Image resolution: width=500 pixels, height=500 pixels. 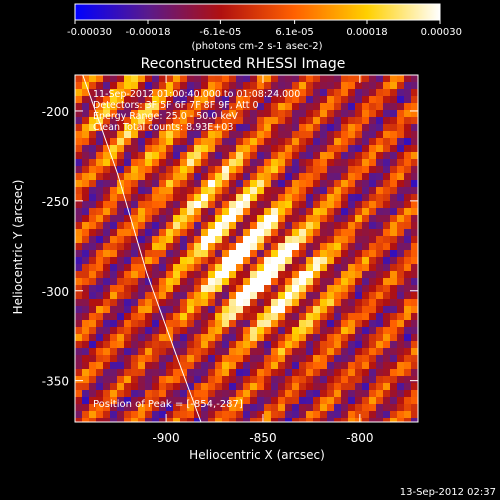 What do you see at coordinates (55, 292) in the screenshot?
I see `y-tick-label: -300` at bounding box center [55, 292].